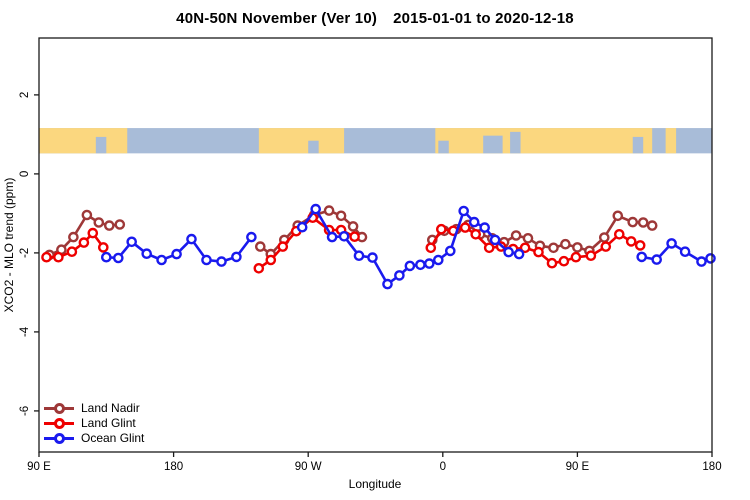  I want to click on y-tick-label: 0, so click(25, 174).